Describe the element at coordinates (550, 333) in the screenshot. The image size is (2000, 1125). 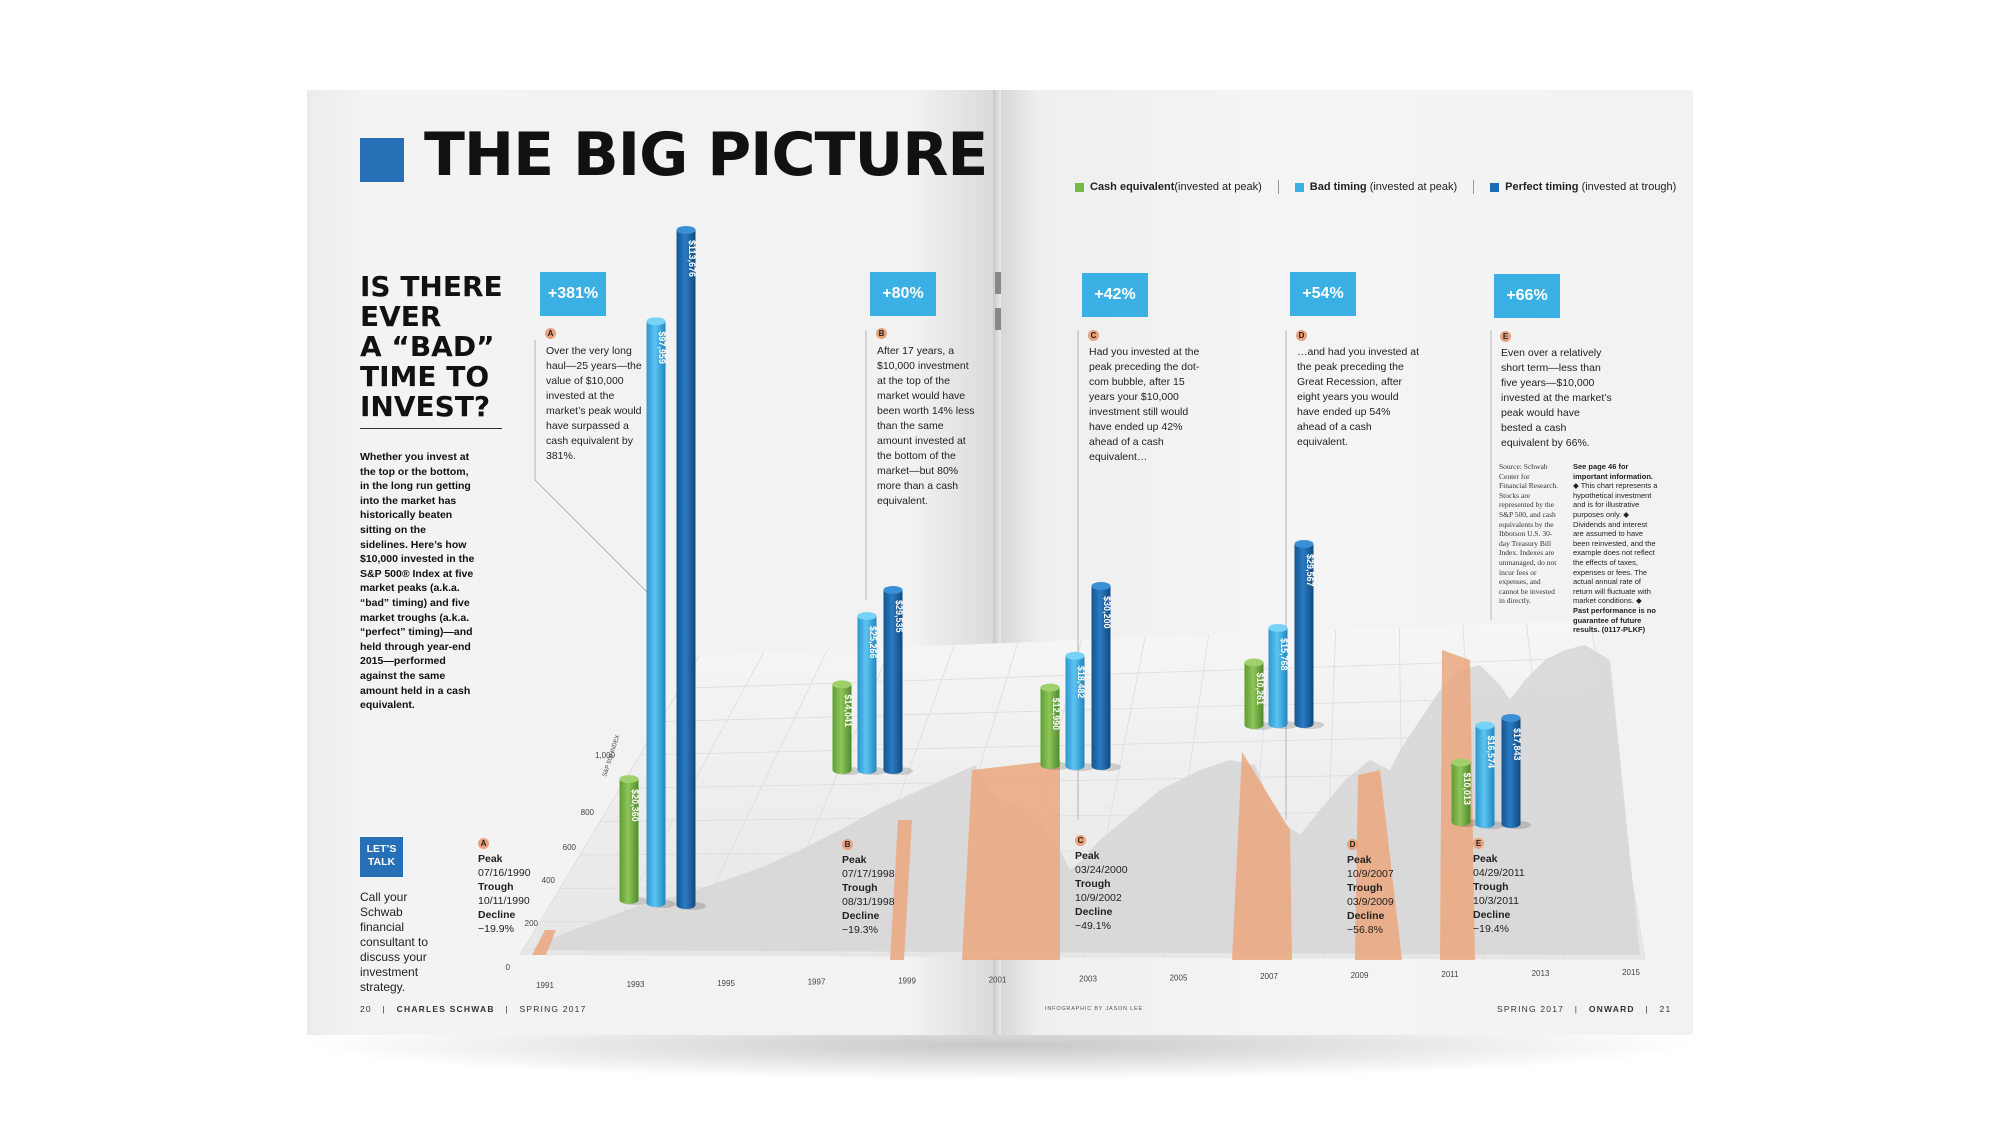
I see `letter-a: A` at that location.